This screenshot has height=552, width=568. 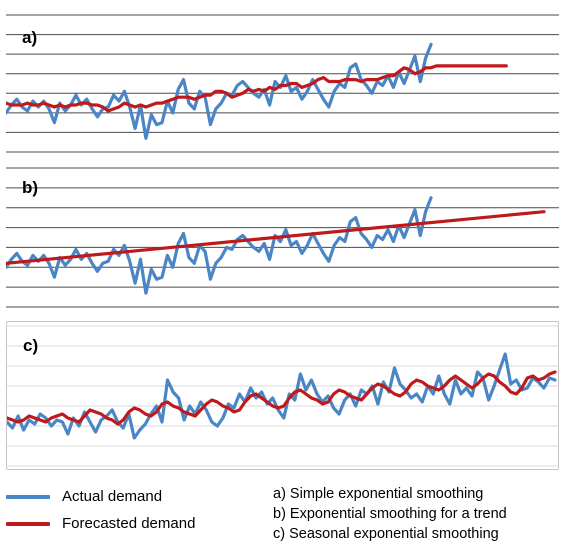 I want to click on legend-actual: Actual demand, so click(x=84, y=496).